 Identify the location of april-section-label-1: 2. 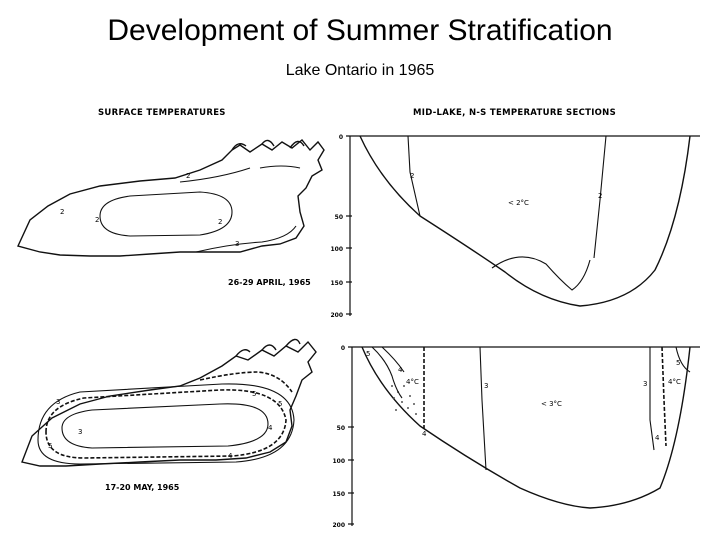
(412, 176).